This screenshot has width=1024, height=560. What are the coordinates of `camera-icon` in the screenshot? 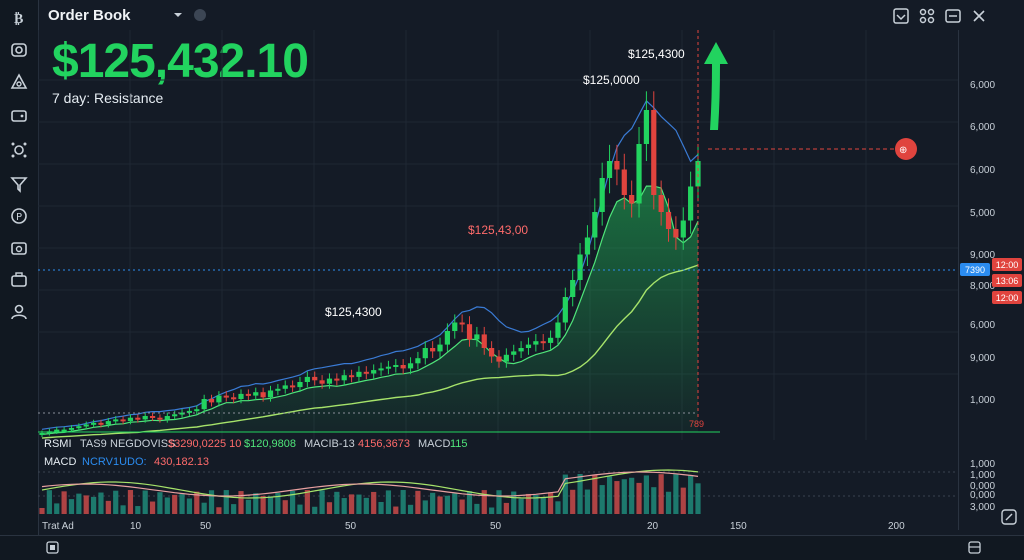 It's located at (19, 50).